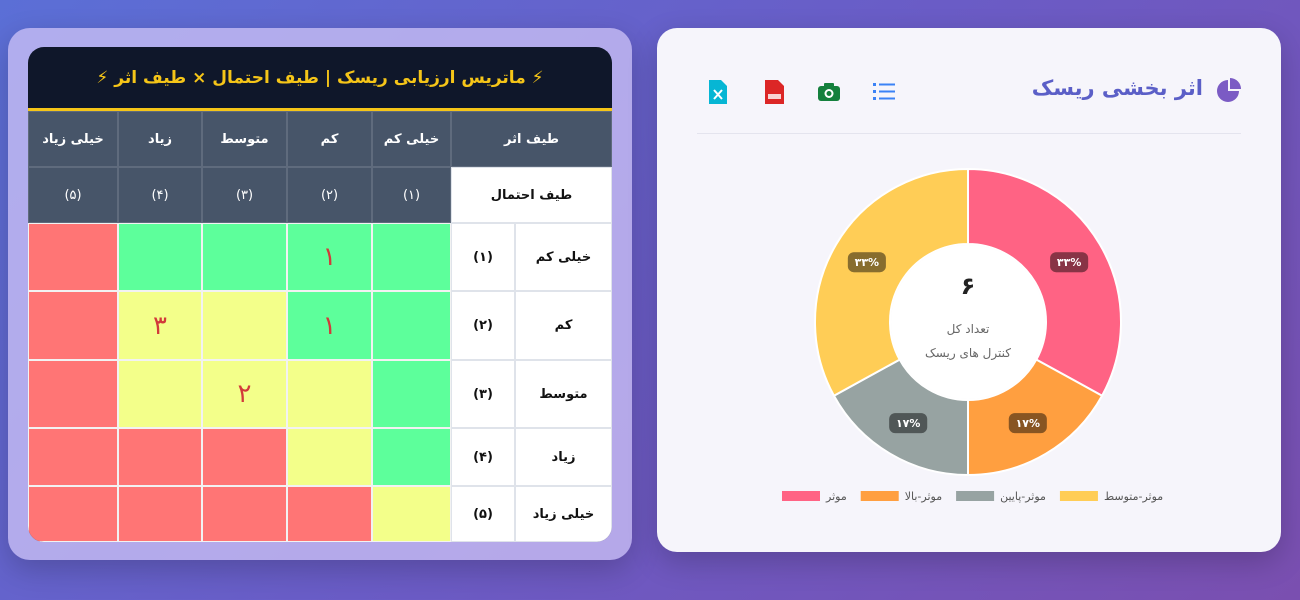 The image size is (1300, 600). Describe the element at coordinates (1133, 496) in the screenshot. I see `legend-label: موثر-متوسط` at that location.